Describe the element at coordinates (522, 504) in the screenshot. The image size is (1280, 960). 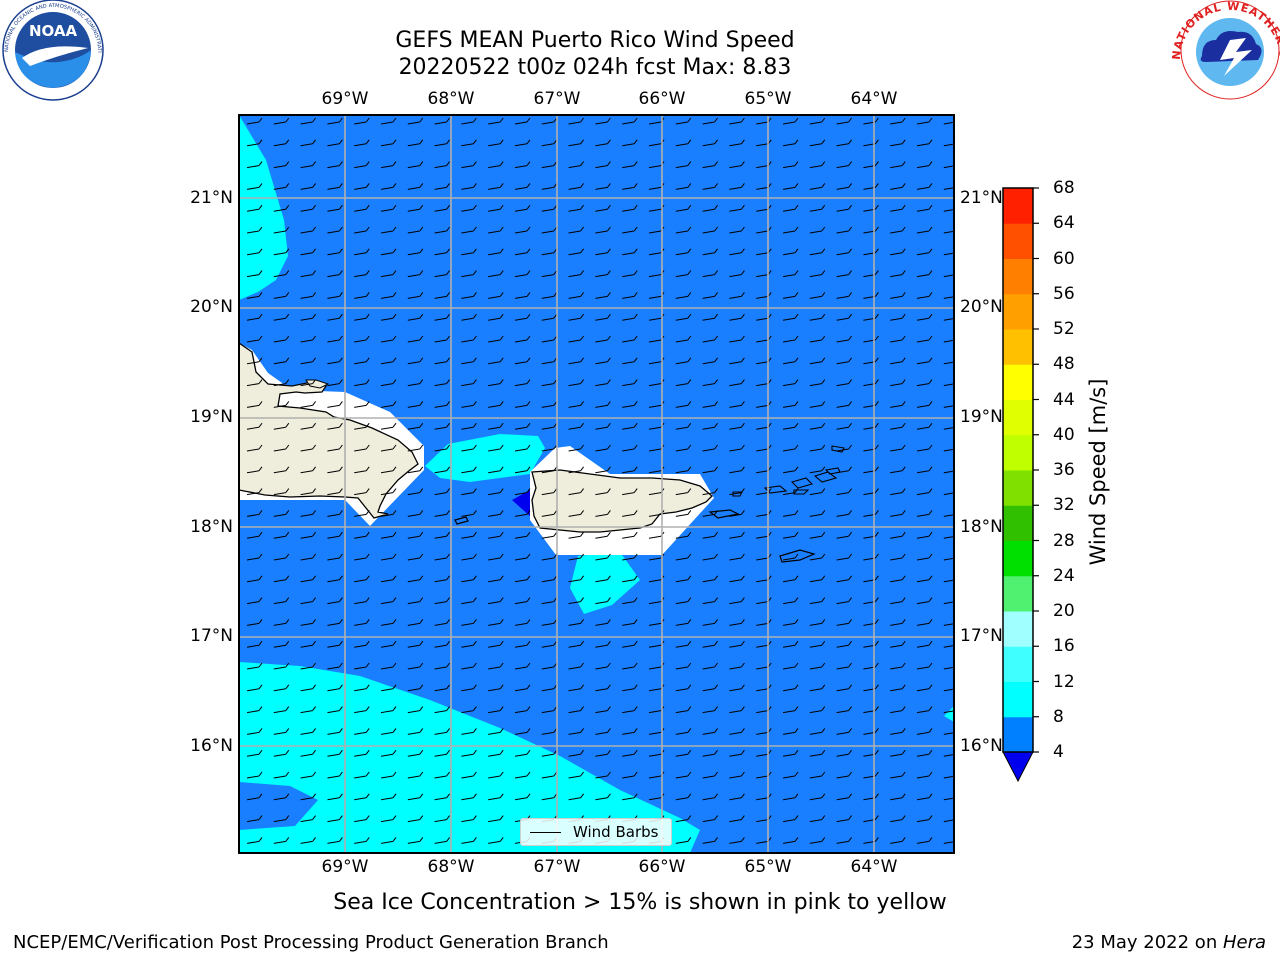
I see `wind-contour-min` at that location.